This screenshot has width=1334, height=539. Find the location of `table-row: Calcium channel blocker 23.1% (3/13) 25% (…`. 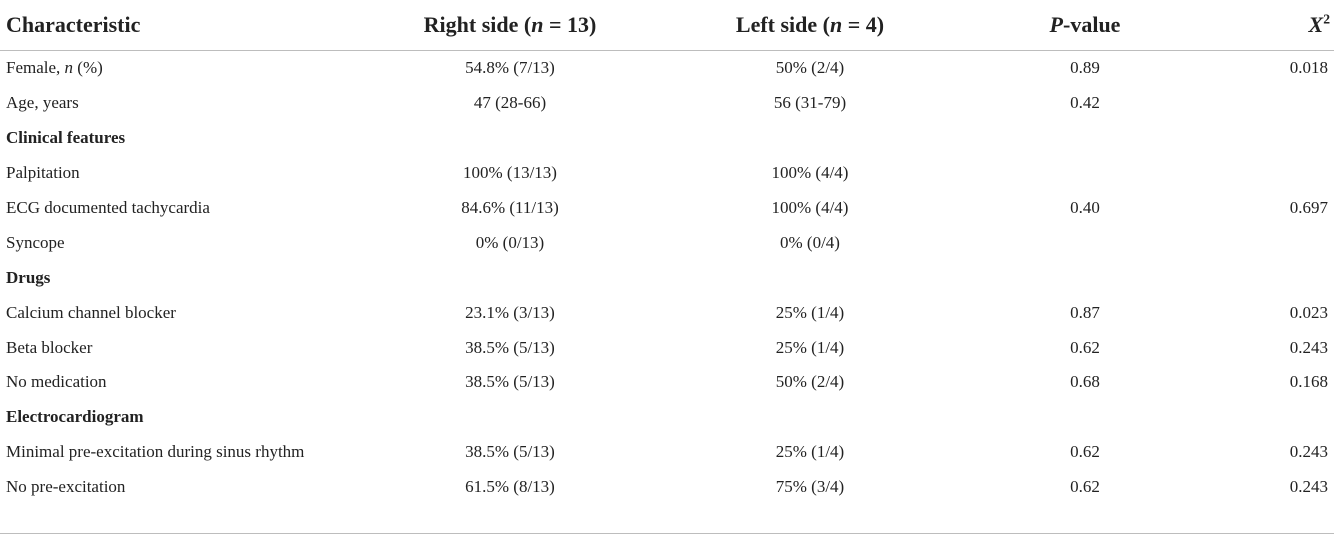

table-row: Calcium channel blocker 23.1% (3/13) 25% (… is located at coordinates (667, 312).